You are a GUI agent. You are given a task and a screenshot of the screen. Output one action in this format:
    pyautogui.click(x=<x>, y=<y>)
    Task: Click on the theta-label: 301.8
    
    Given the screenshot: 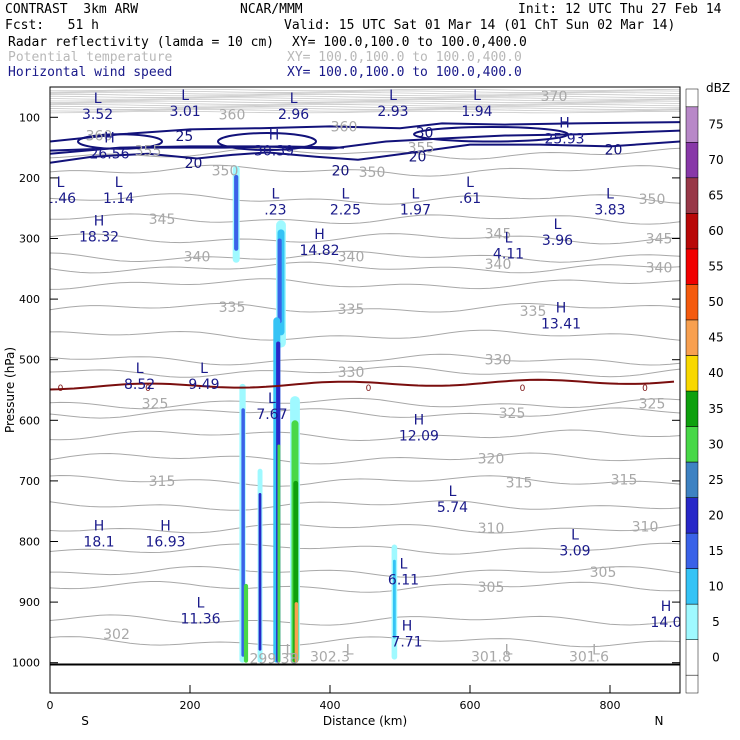 What is the action you would take?
    pyautogui.click(x=491, y=658)
    